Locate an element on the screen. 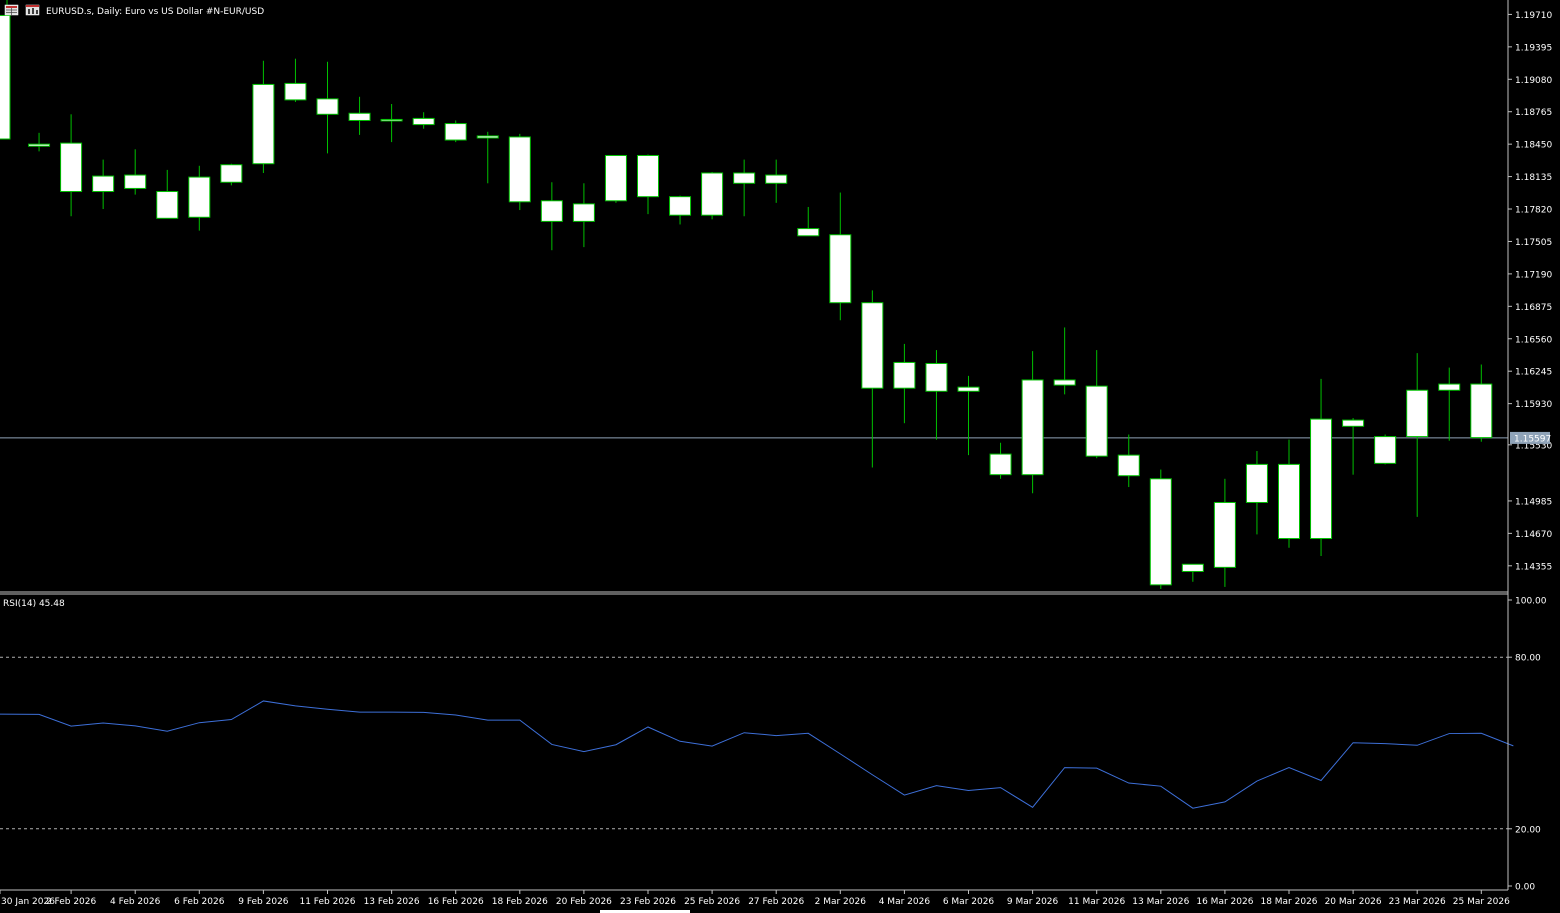 The width and height of the screenshot is (1560, 913). time-tick-label: 2 Feb 2026 is located at coordinates (71, 902).